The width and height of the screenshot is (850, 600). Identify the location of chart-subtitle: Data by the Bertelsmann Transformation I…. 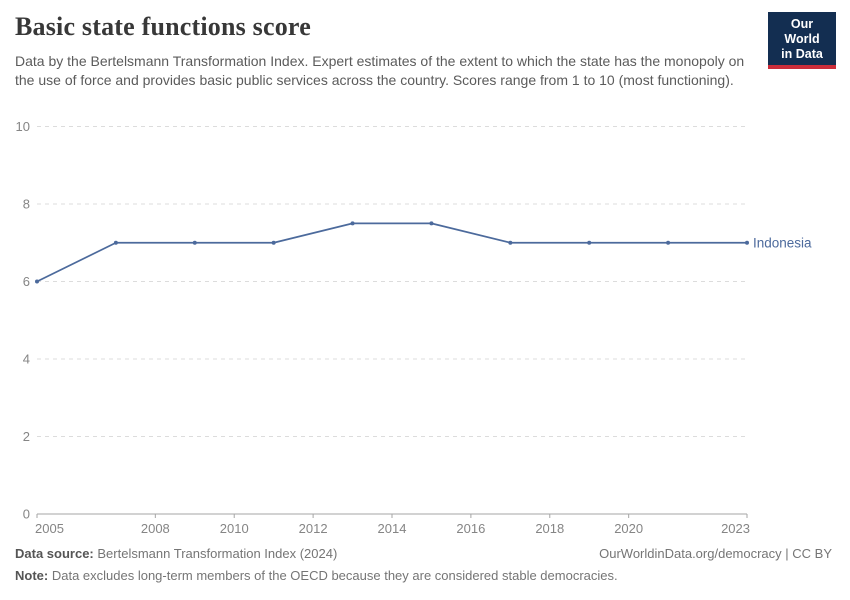
(380, 70).